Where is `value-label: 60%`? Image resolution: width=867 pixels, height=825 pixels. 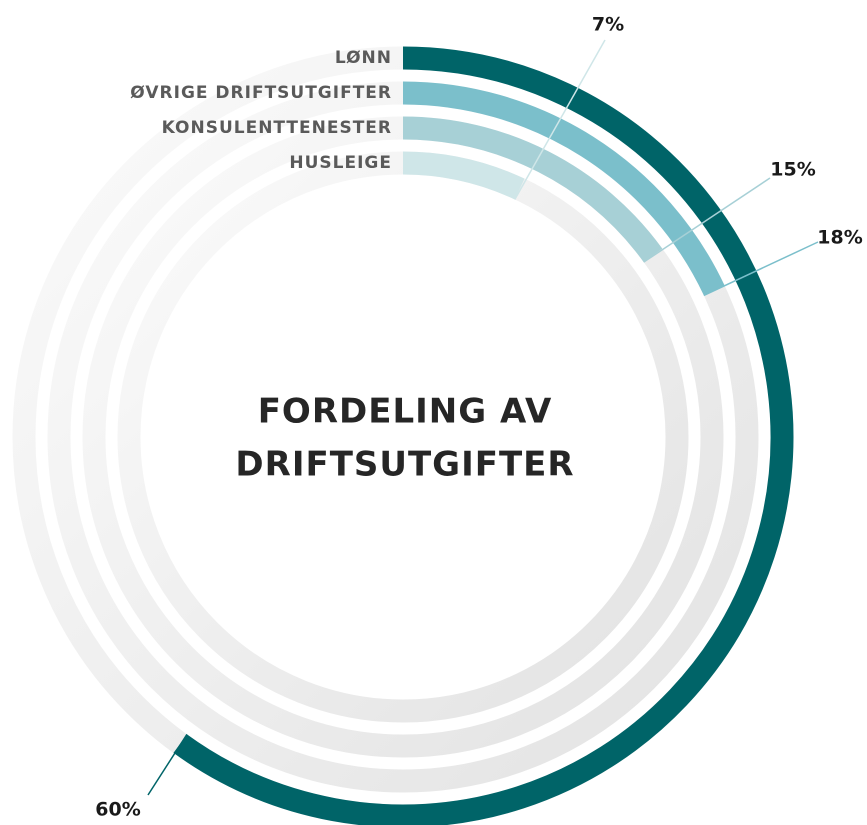
value-label: 60% is located at coordinates (117, 810).